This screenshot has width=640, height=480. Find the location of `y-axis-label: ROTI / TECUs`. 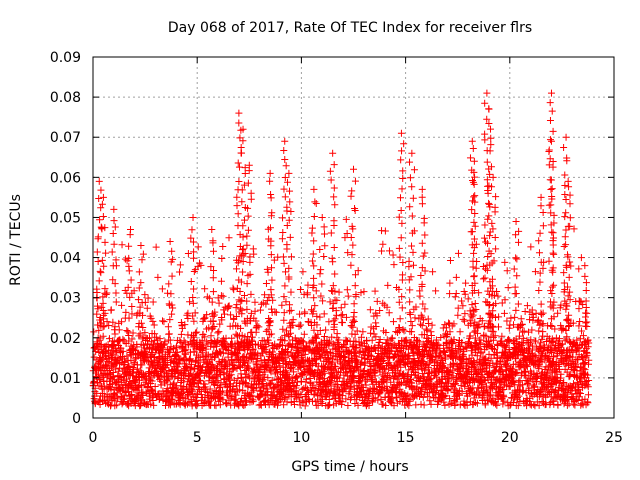

y-axis-label: ROTI / TECUs is located at coordinates (16, 240).